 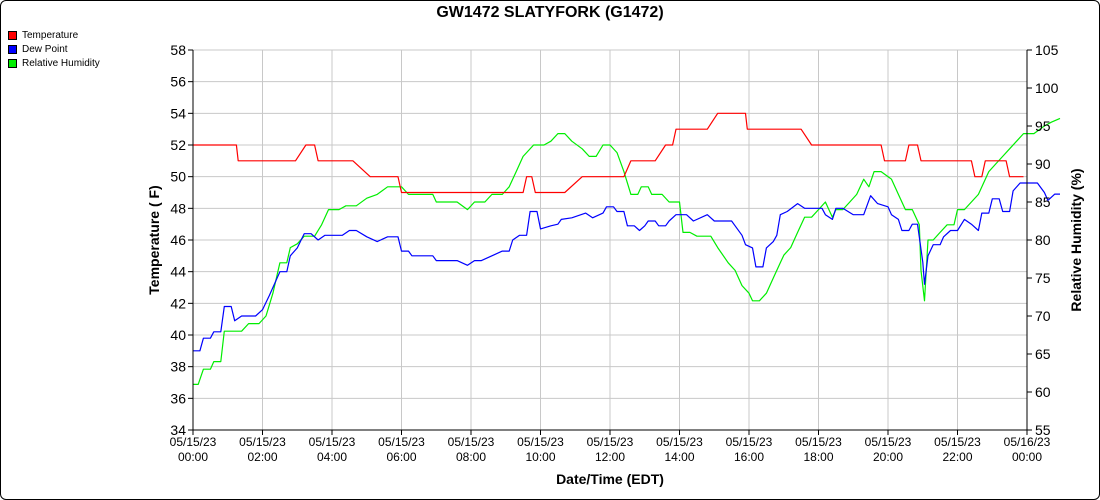 What do you see at coordinates (610, 479) in the screenshot?
I see `x-axis-label: Date/Time (EDT)` at bounding box center [610, 479].